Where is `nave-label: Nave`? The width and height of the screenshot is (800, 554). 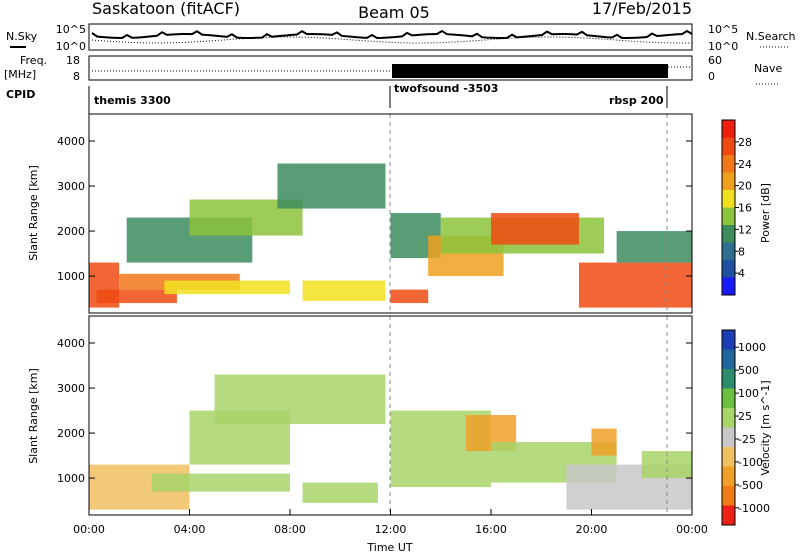 nave-label: Nave is located at coordinates (768, 68).